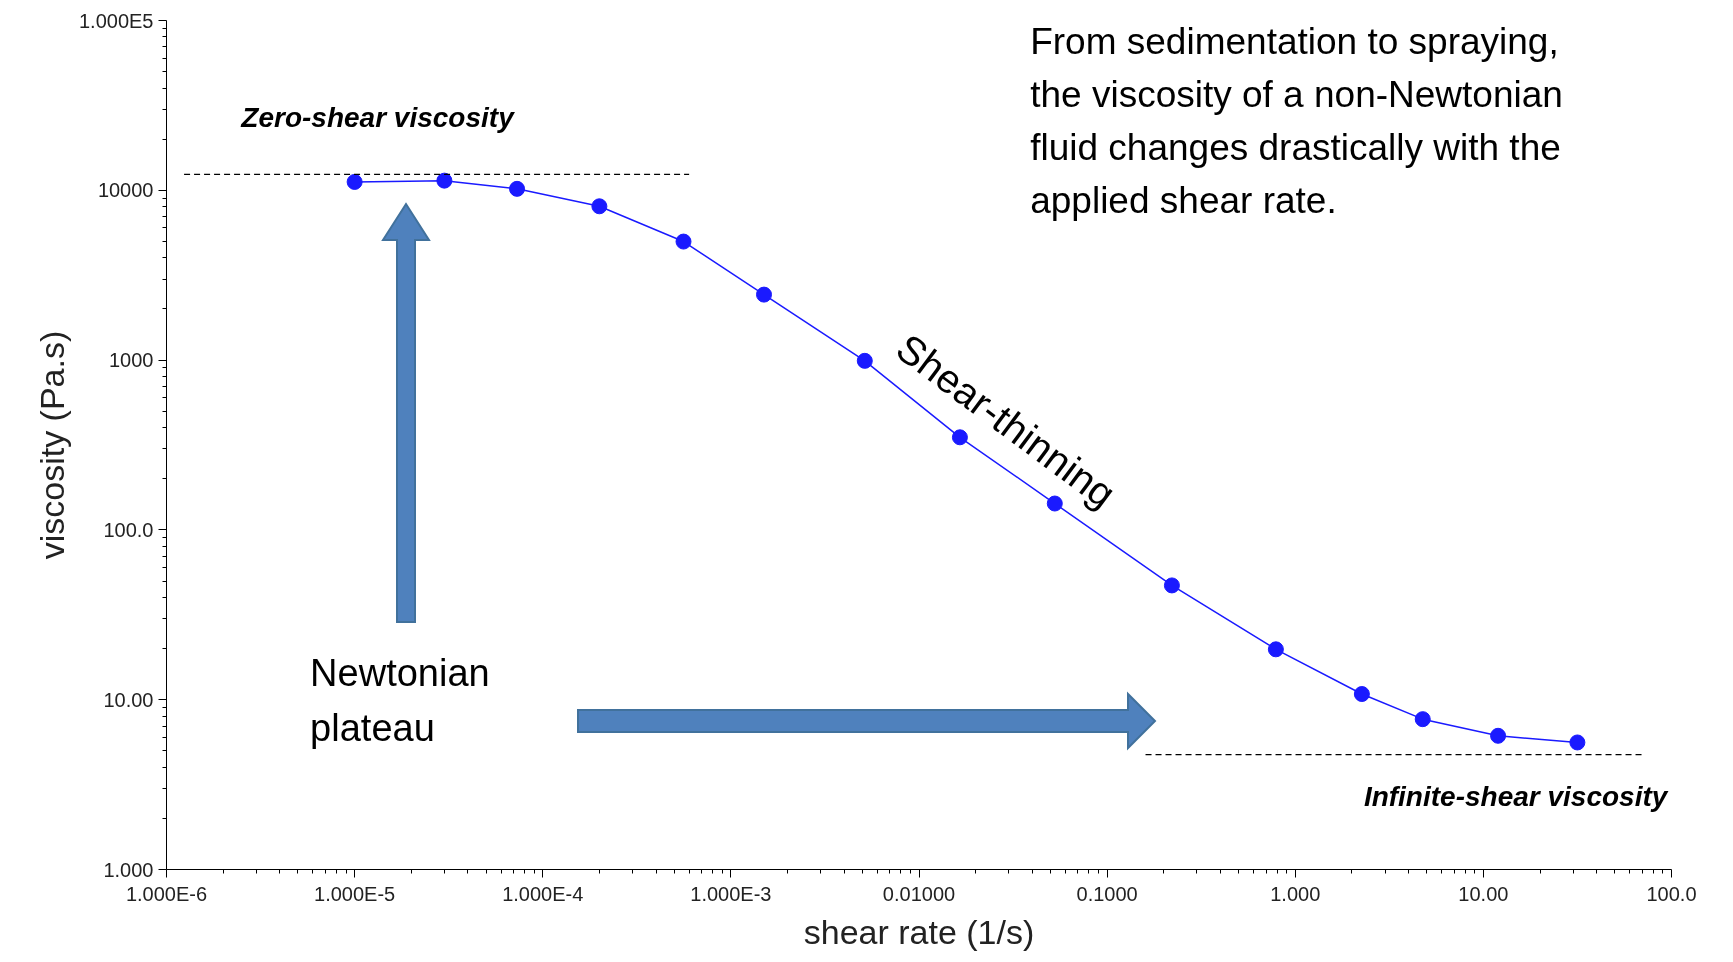  I want to click on x-tick-label: 10.00, so click(1483, 893).